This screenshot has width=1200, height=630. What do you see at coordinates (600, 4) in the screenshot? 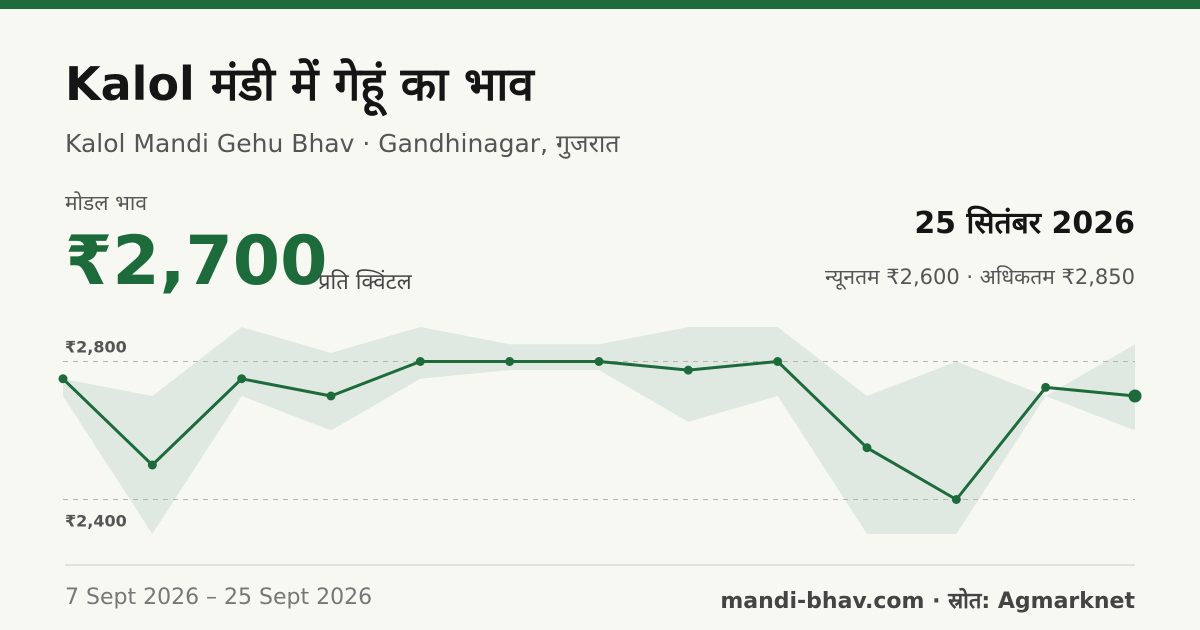
I see `top-accent-bar` at bounding box center [600, 4].